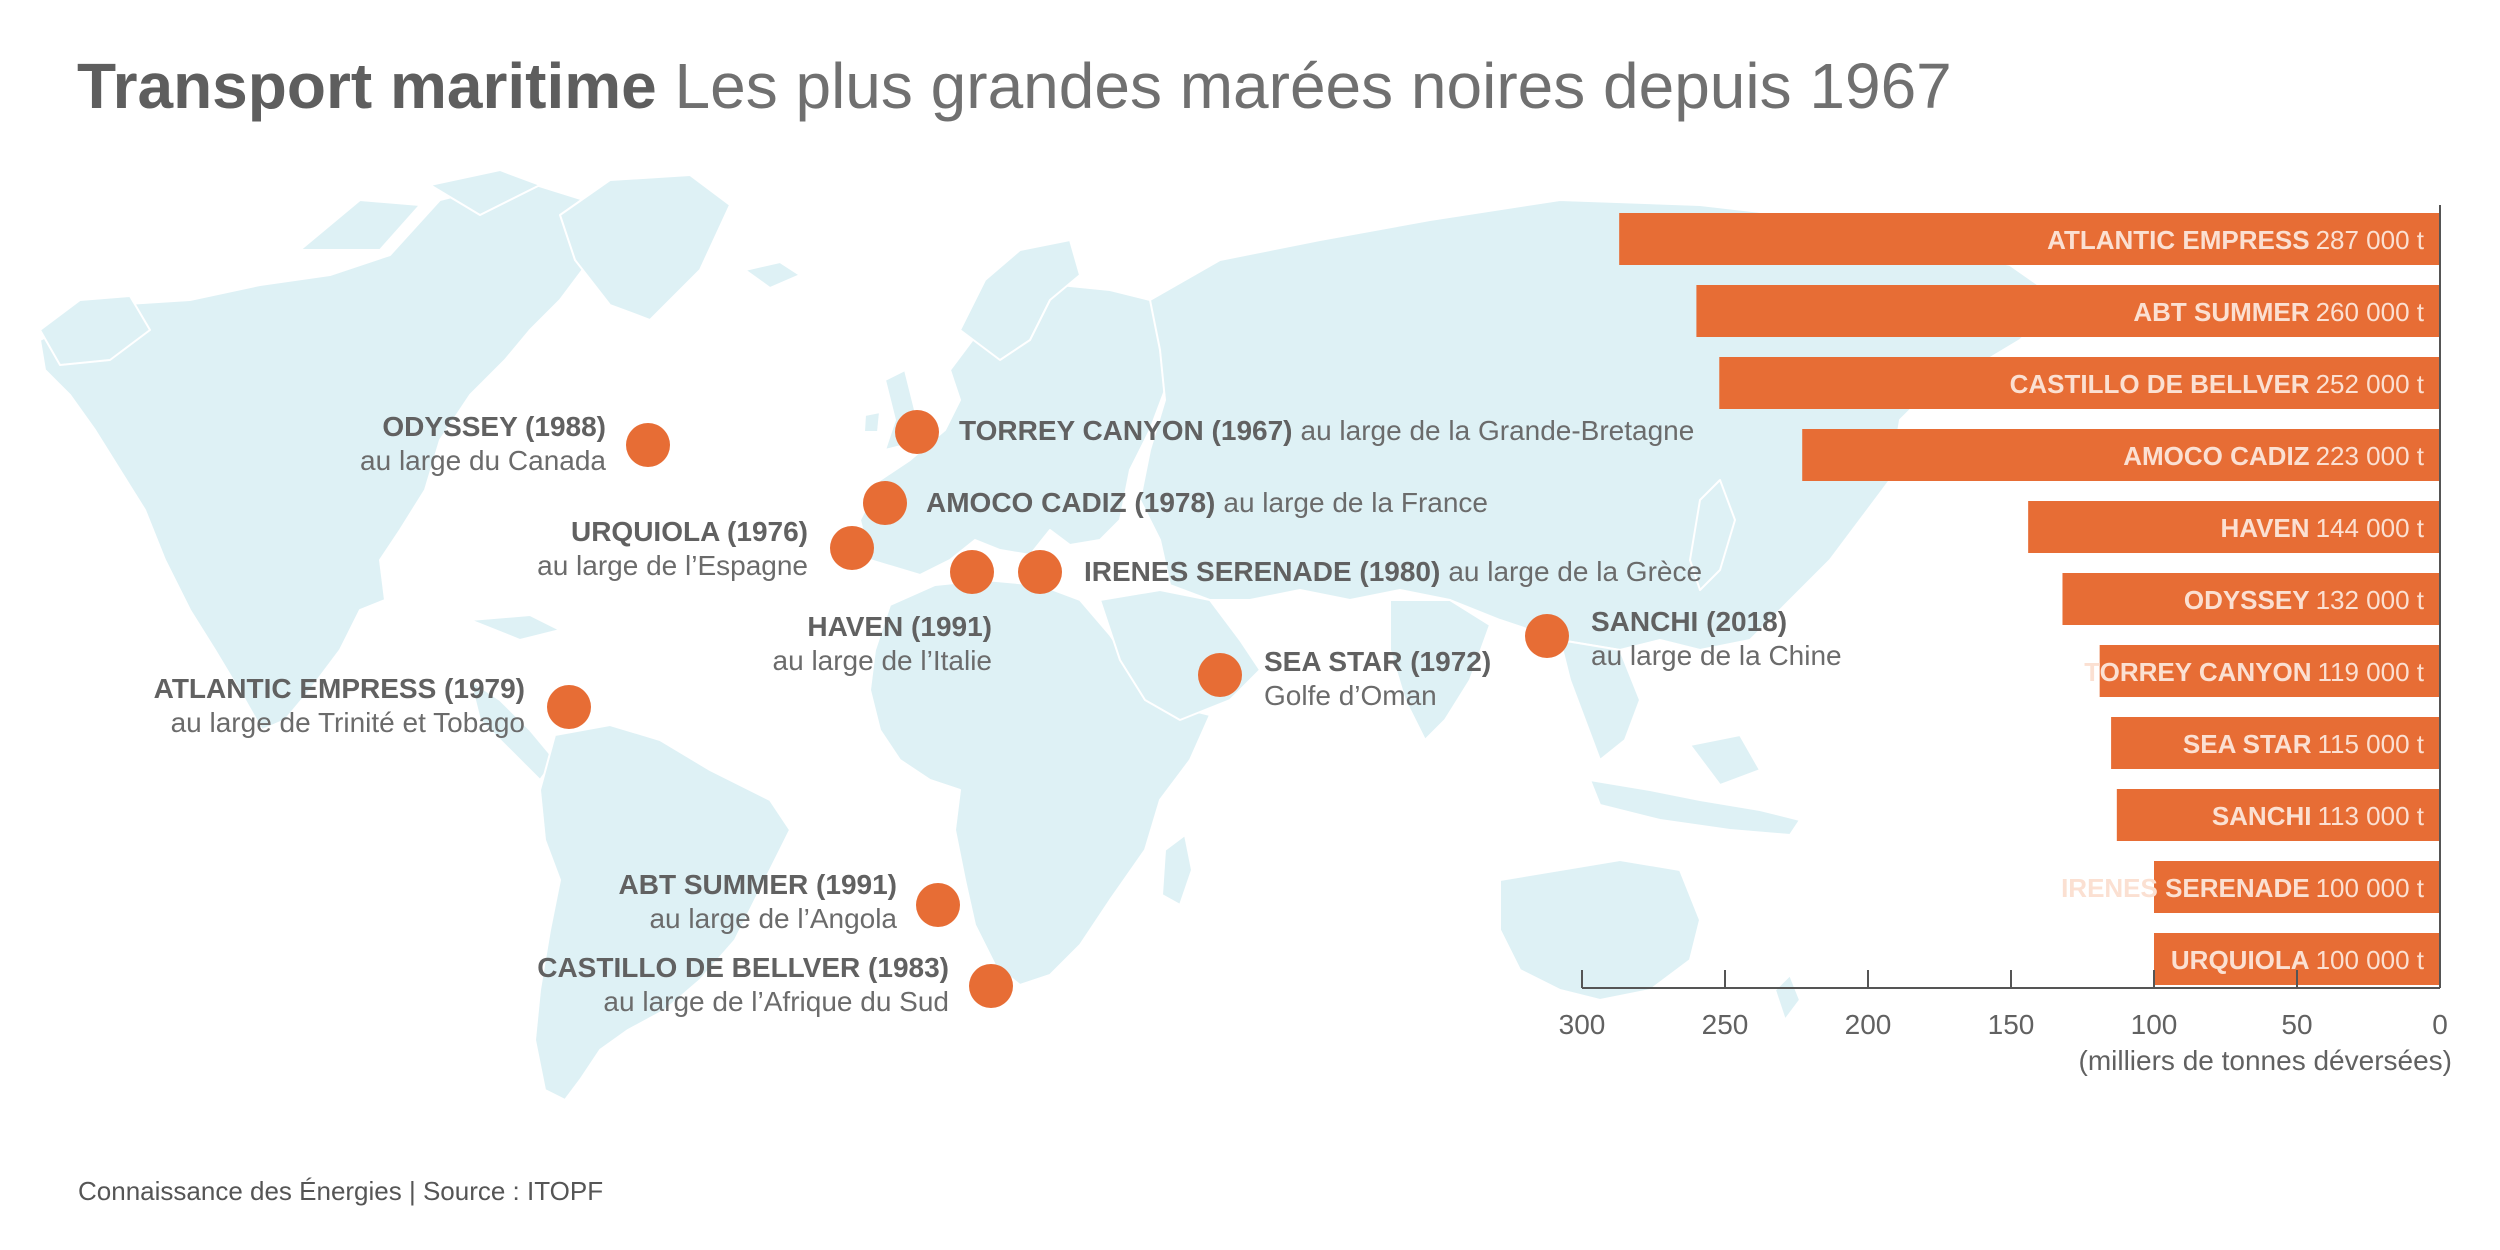  I want to click on map-africa, so click(1040, 782).